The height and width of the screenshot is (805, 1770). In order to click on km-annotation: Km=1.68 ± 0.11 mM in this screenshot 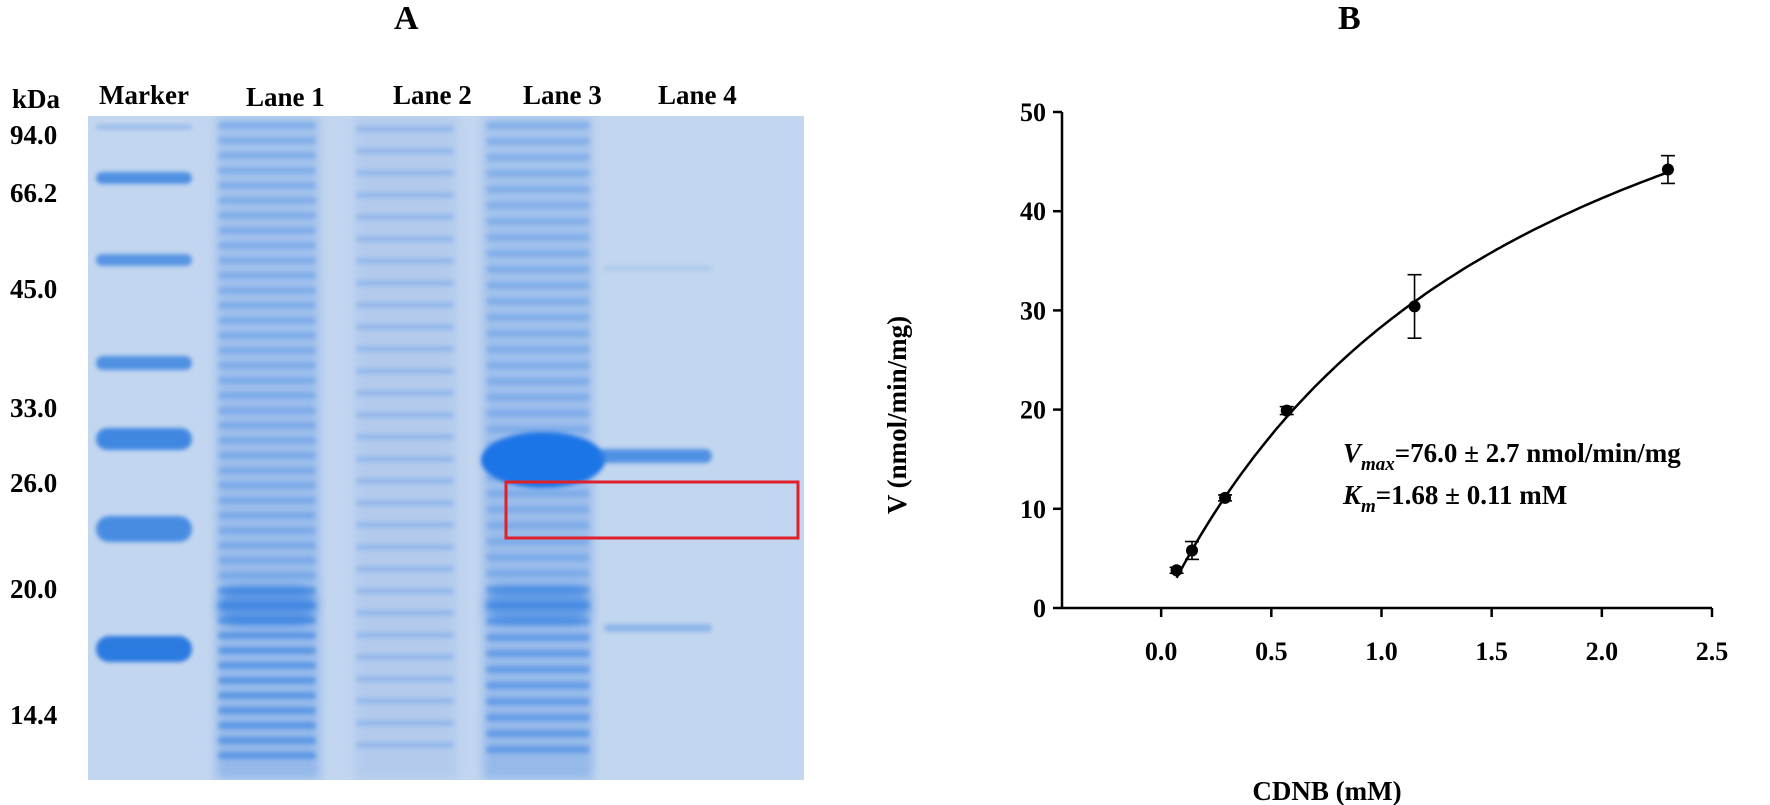, I will do `click(1454, 498)`.